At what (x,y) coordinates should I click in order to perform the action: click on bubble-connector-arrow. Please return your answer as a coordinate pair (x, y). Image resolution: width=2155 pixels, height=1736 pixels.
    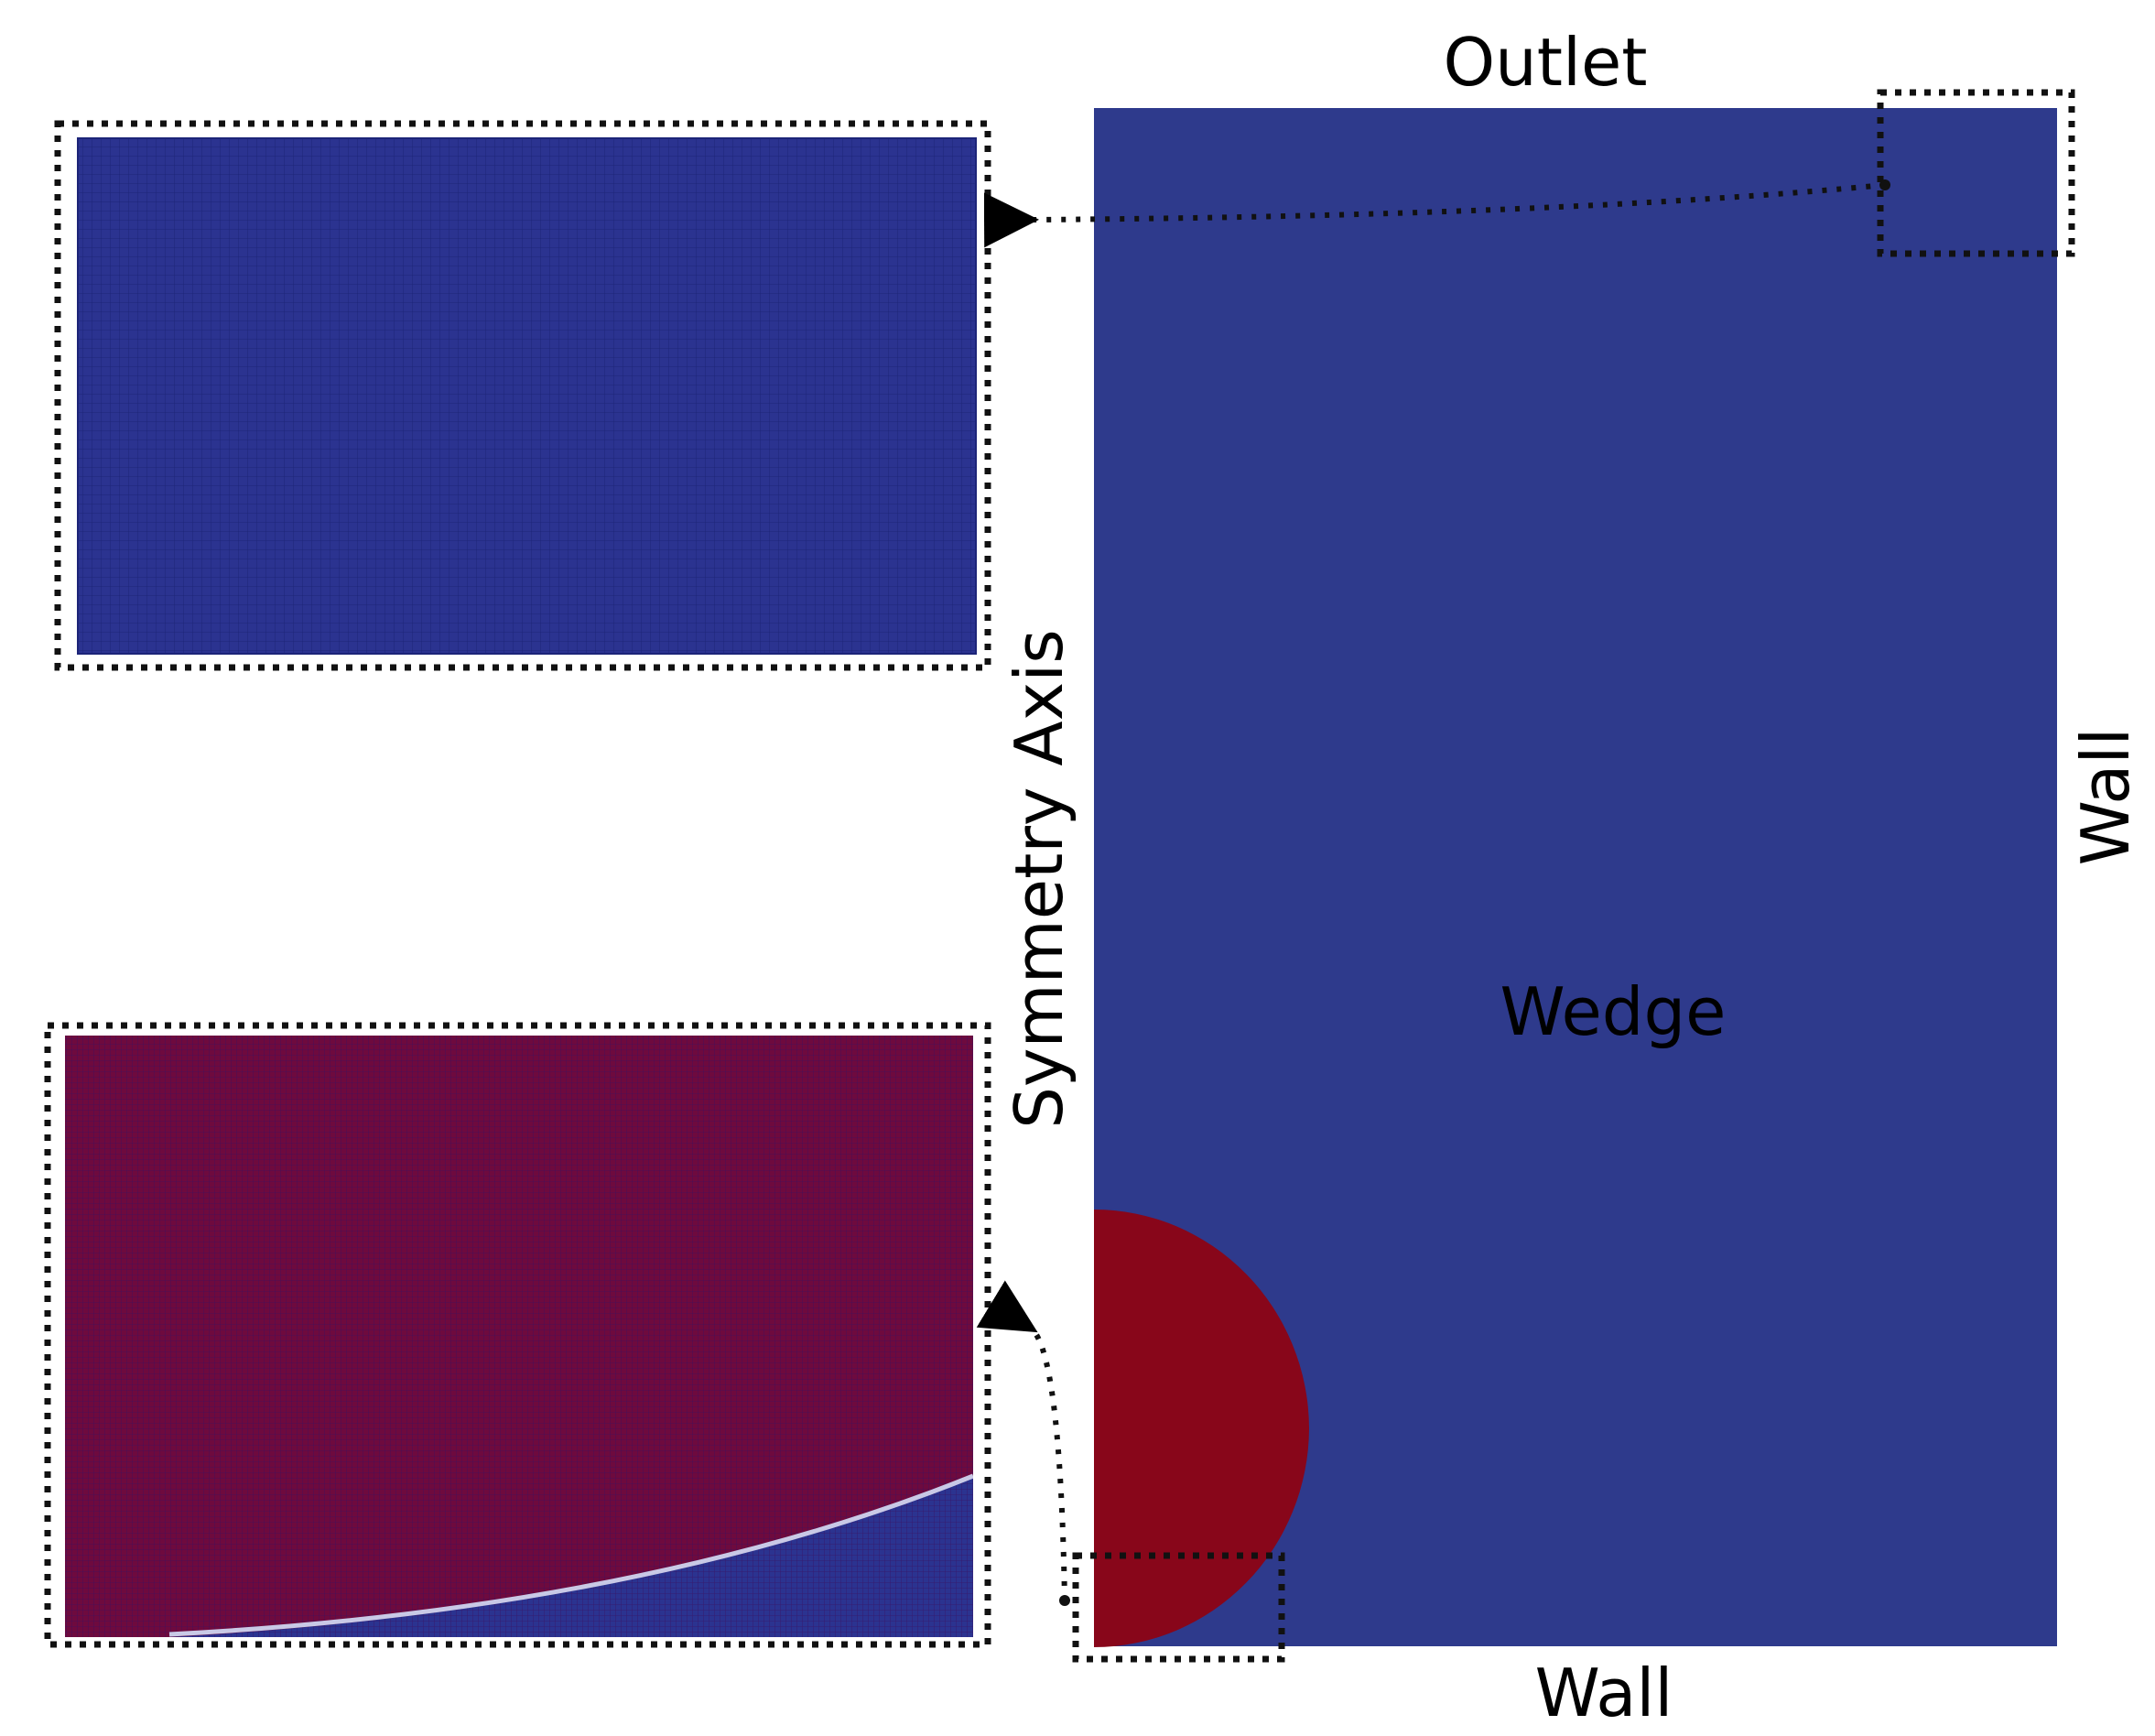
    Looking at the image, I should click on (1021, 1441).